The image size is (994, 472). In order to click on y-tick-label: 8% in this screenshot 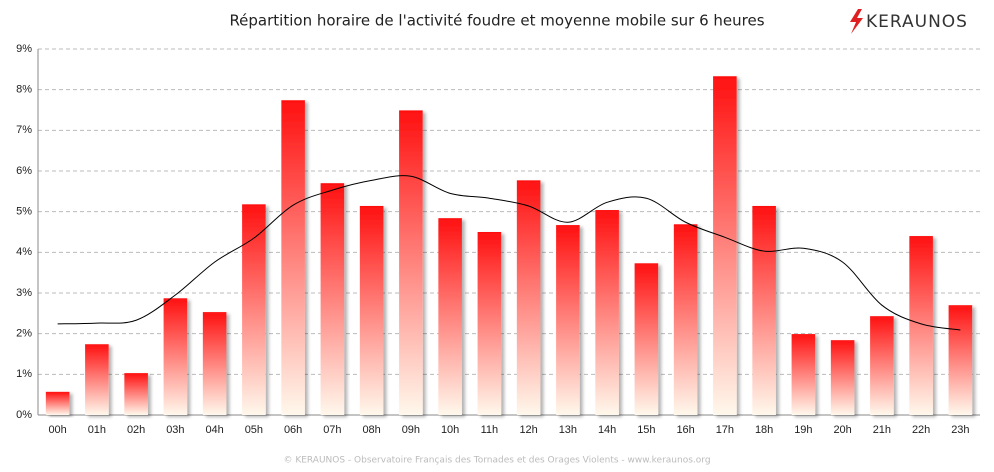, I will do `click(24, 90)`.